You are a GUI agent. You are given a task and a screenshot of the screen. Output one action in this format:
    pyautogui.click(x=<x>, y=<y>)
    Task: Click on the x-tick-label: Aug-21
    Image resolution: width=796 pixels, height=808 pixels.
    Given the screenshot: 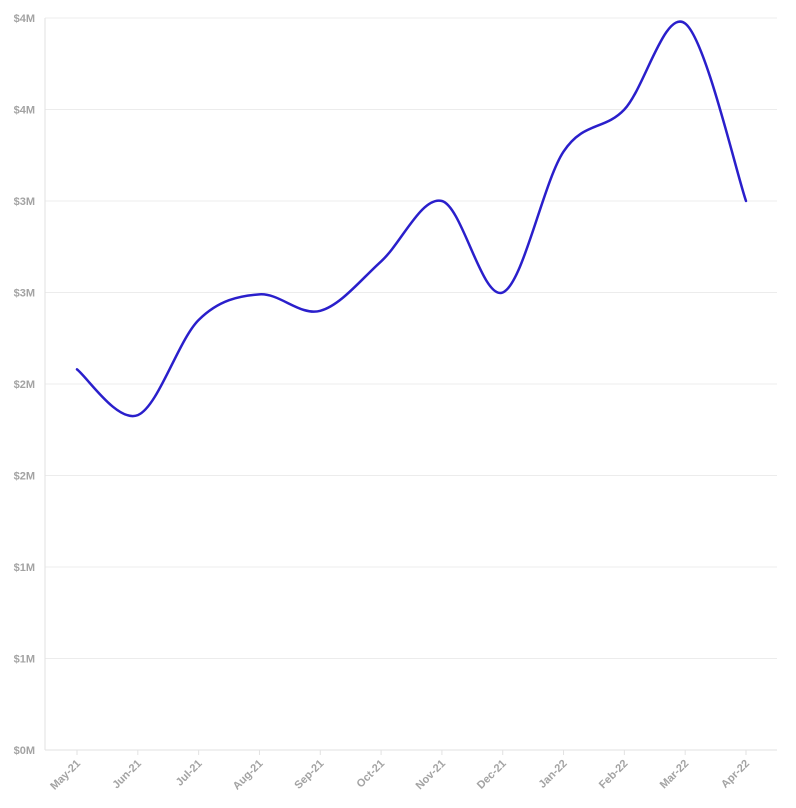 What is the action you would take?
    pyautogui.click(x=248, y=775)
    